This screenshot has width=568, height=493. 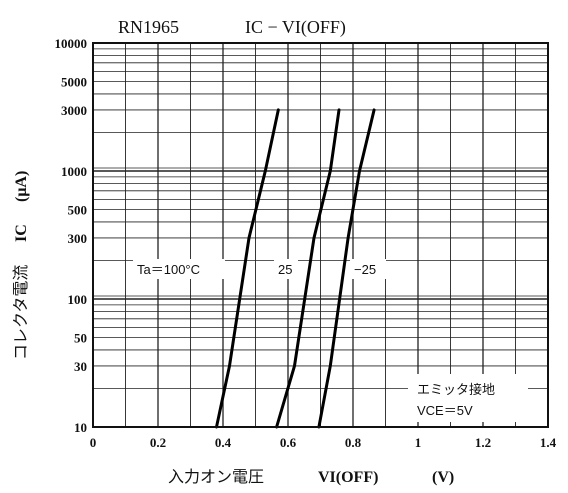 What do you see at coordinates (288, 442) in the screenshot?
I see `x-tick-label: 0.6` at bounding box center [288, 442].